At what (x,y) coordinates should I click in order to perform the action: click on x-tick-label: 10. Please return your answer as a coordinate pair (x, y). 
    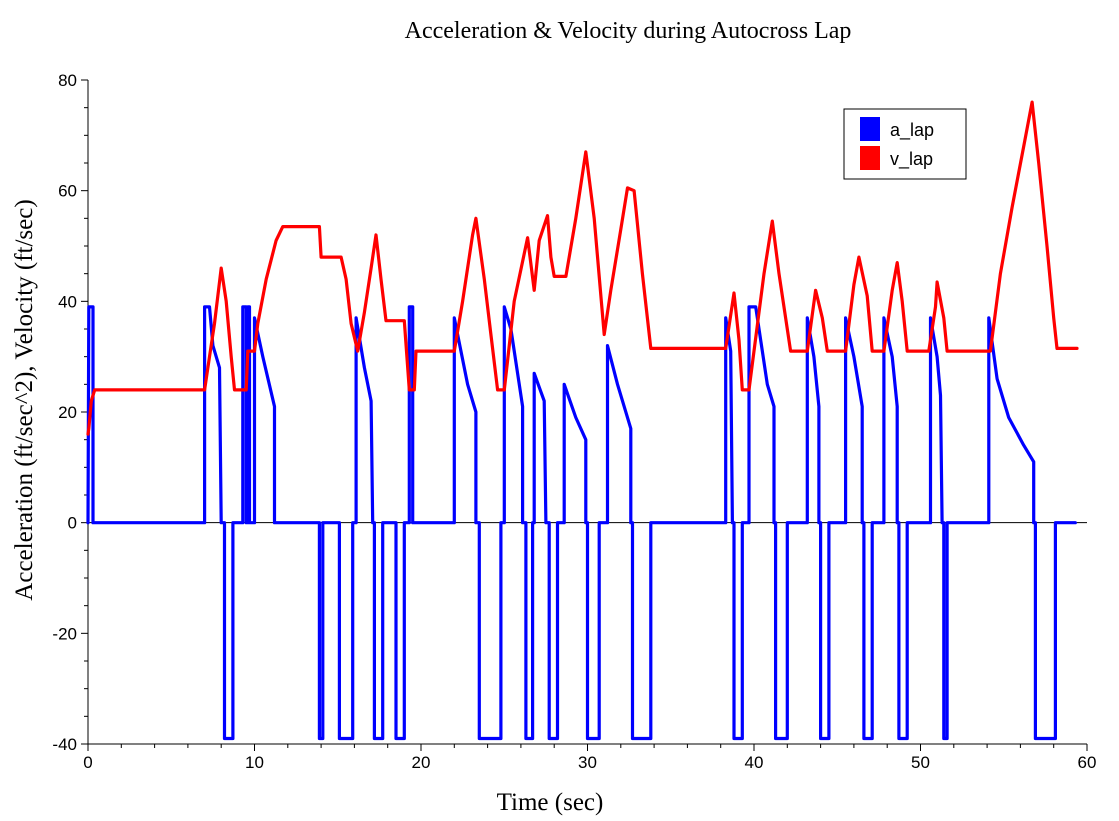
    Looking at the image, I should click on (254, 762).